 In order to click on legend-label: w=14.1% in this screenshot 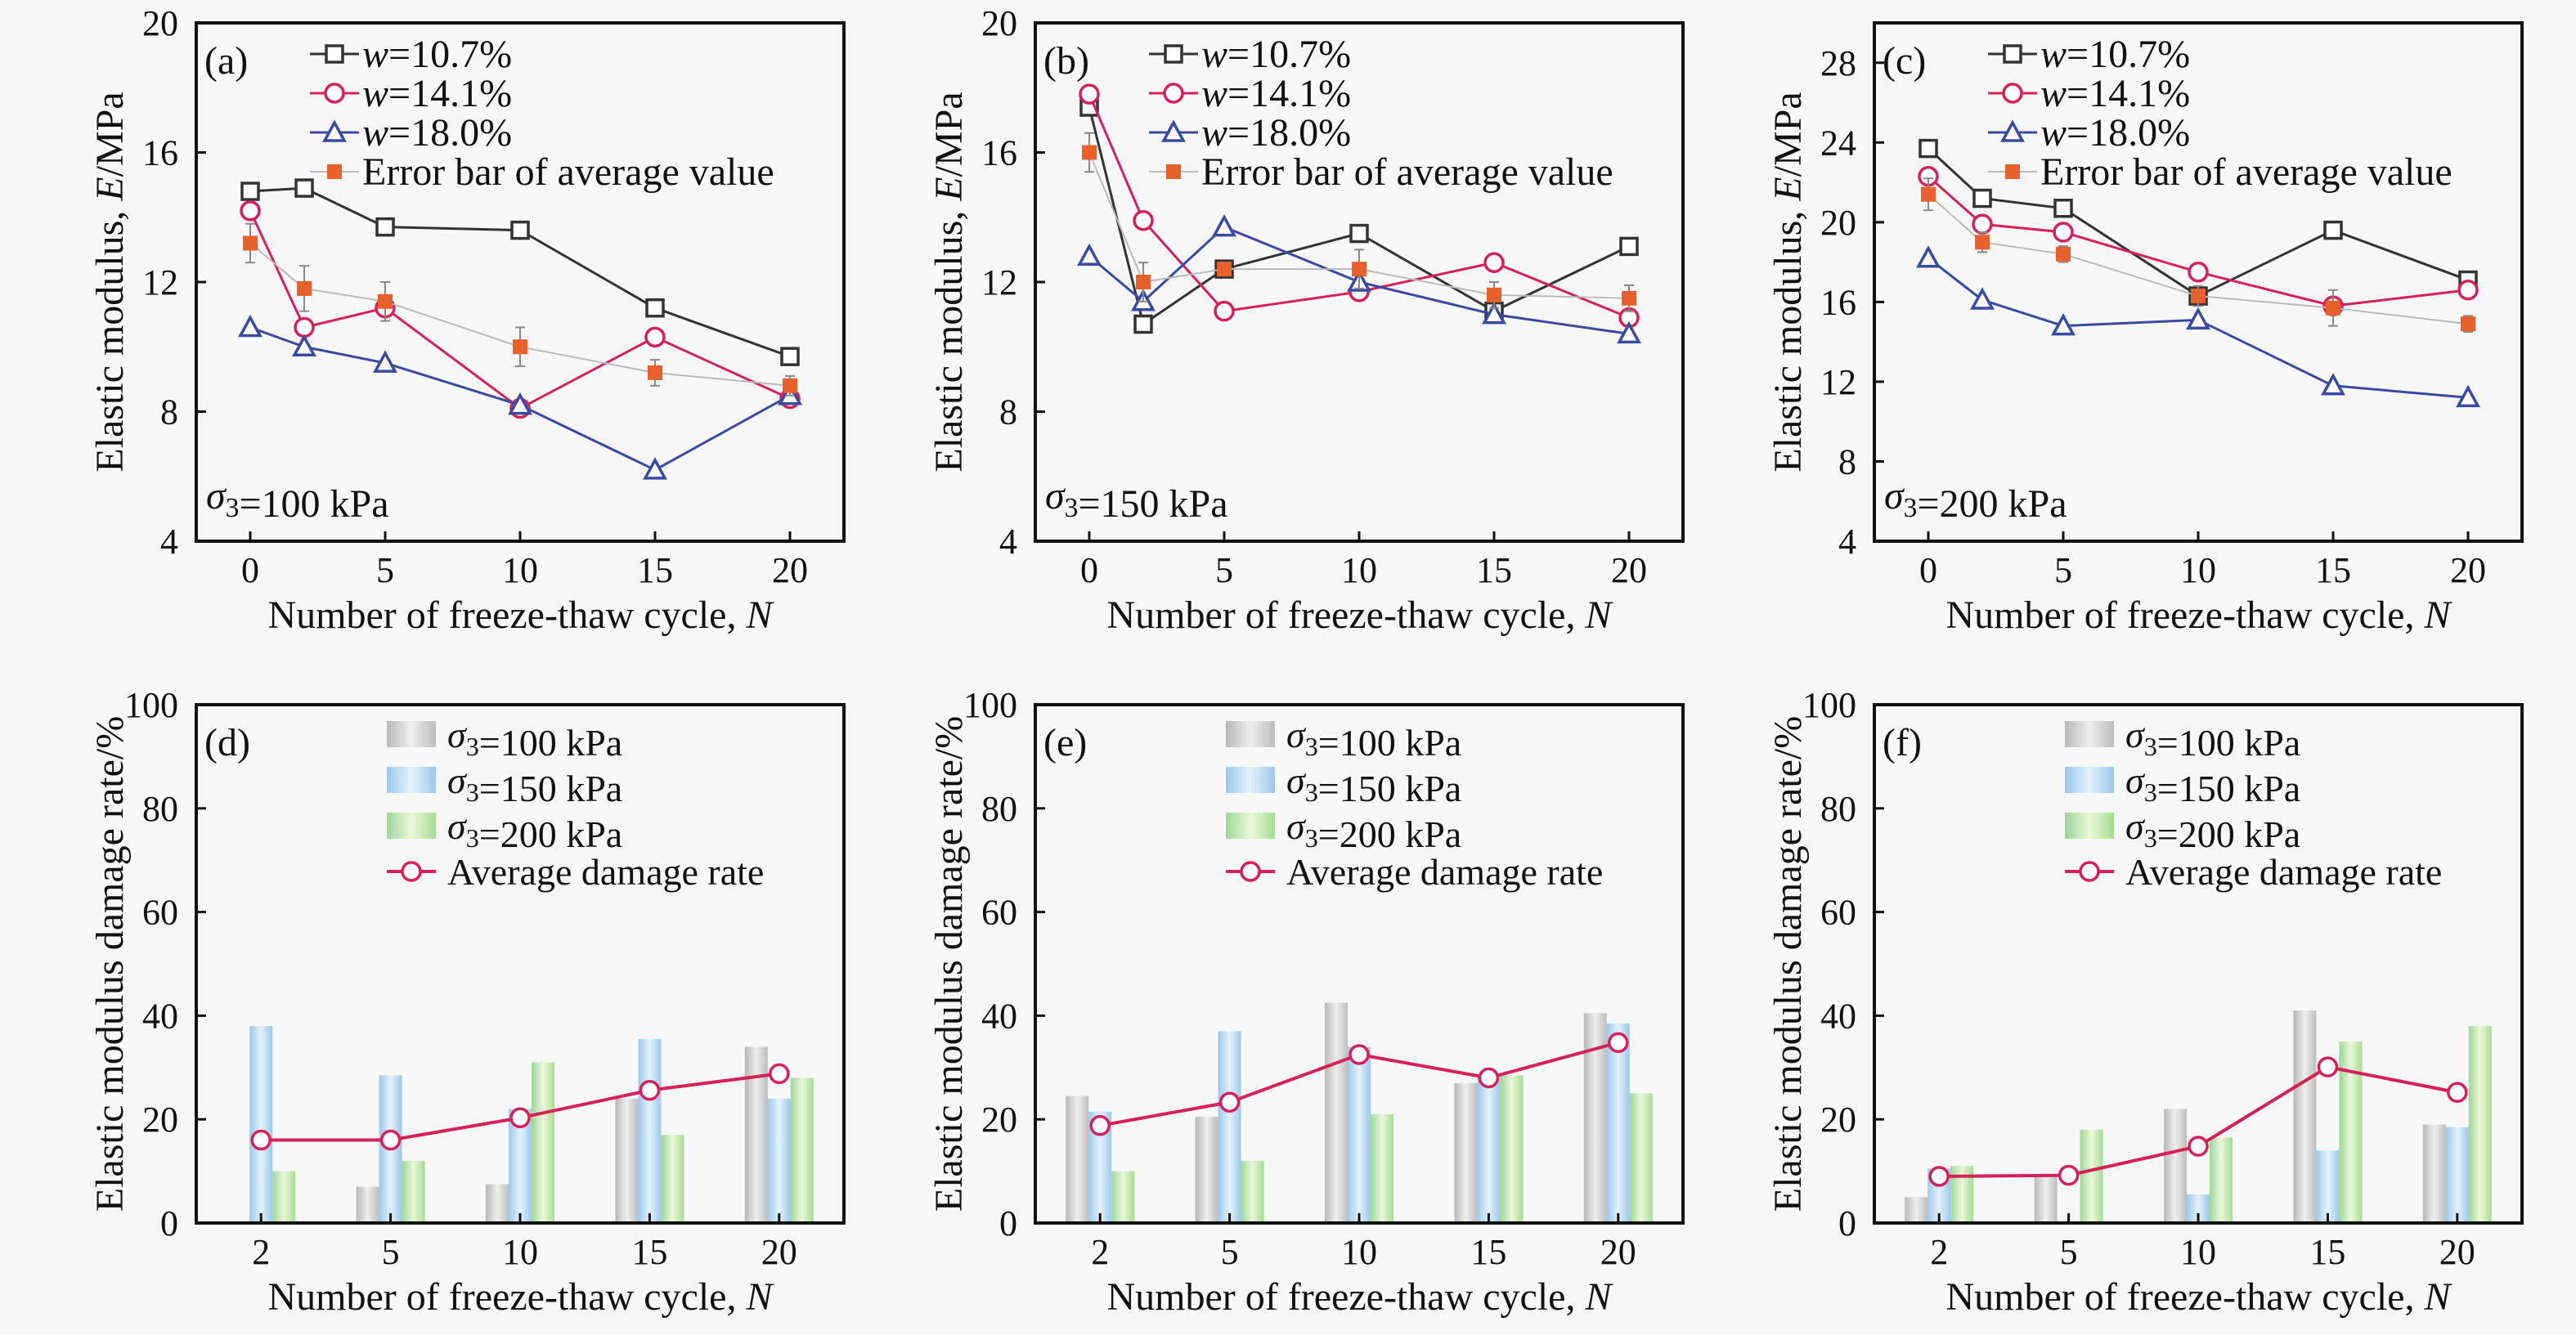, I will do `click(1276, 93)`.